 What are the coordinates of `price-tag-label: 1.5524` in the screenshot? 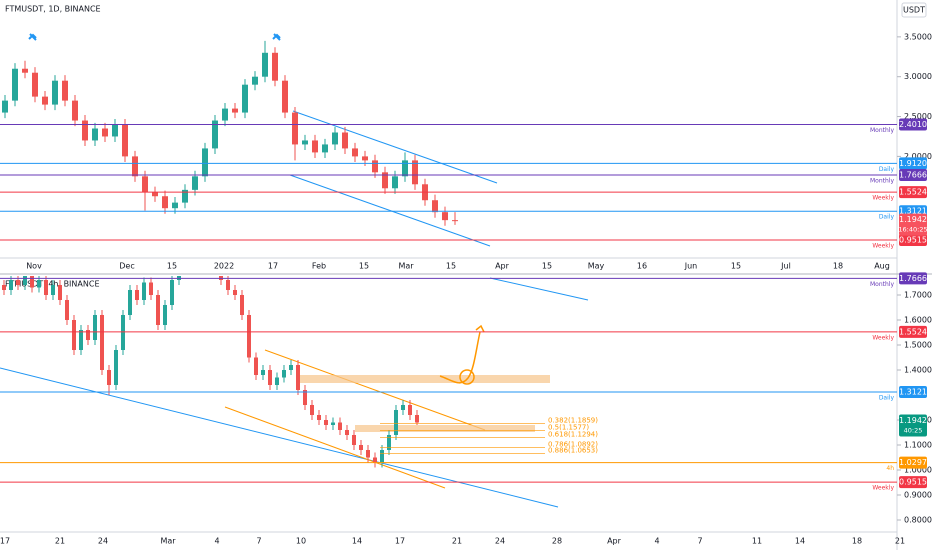 It's located at (913, 192).